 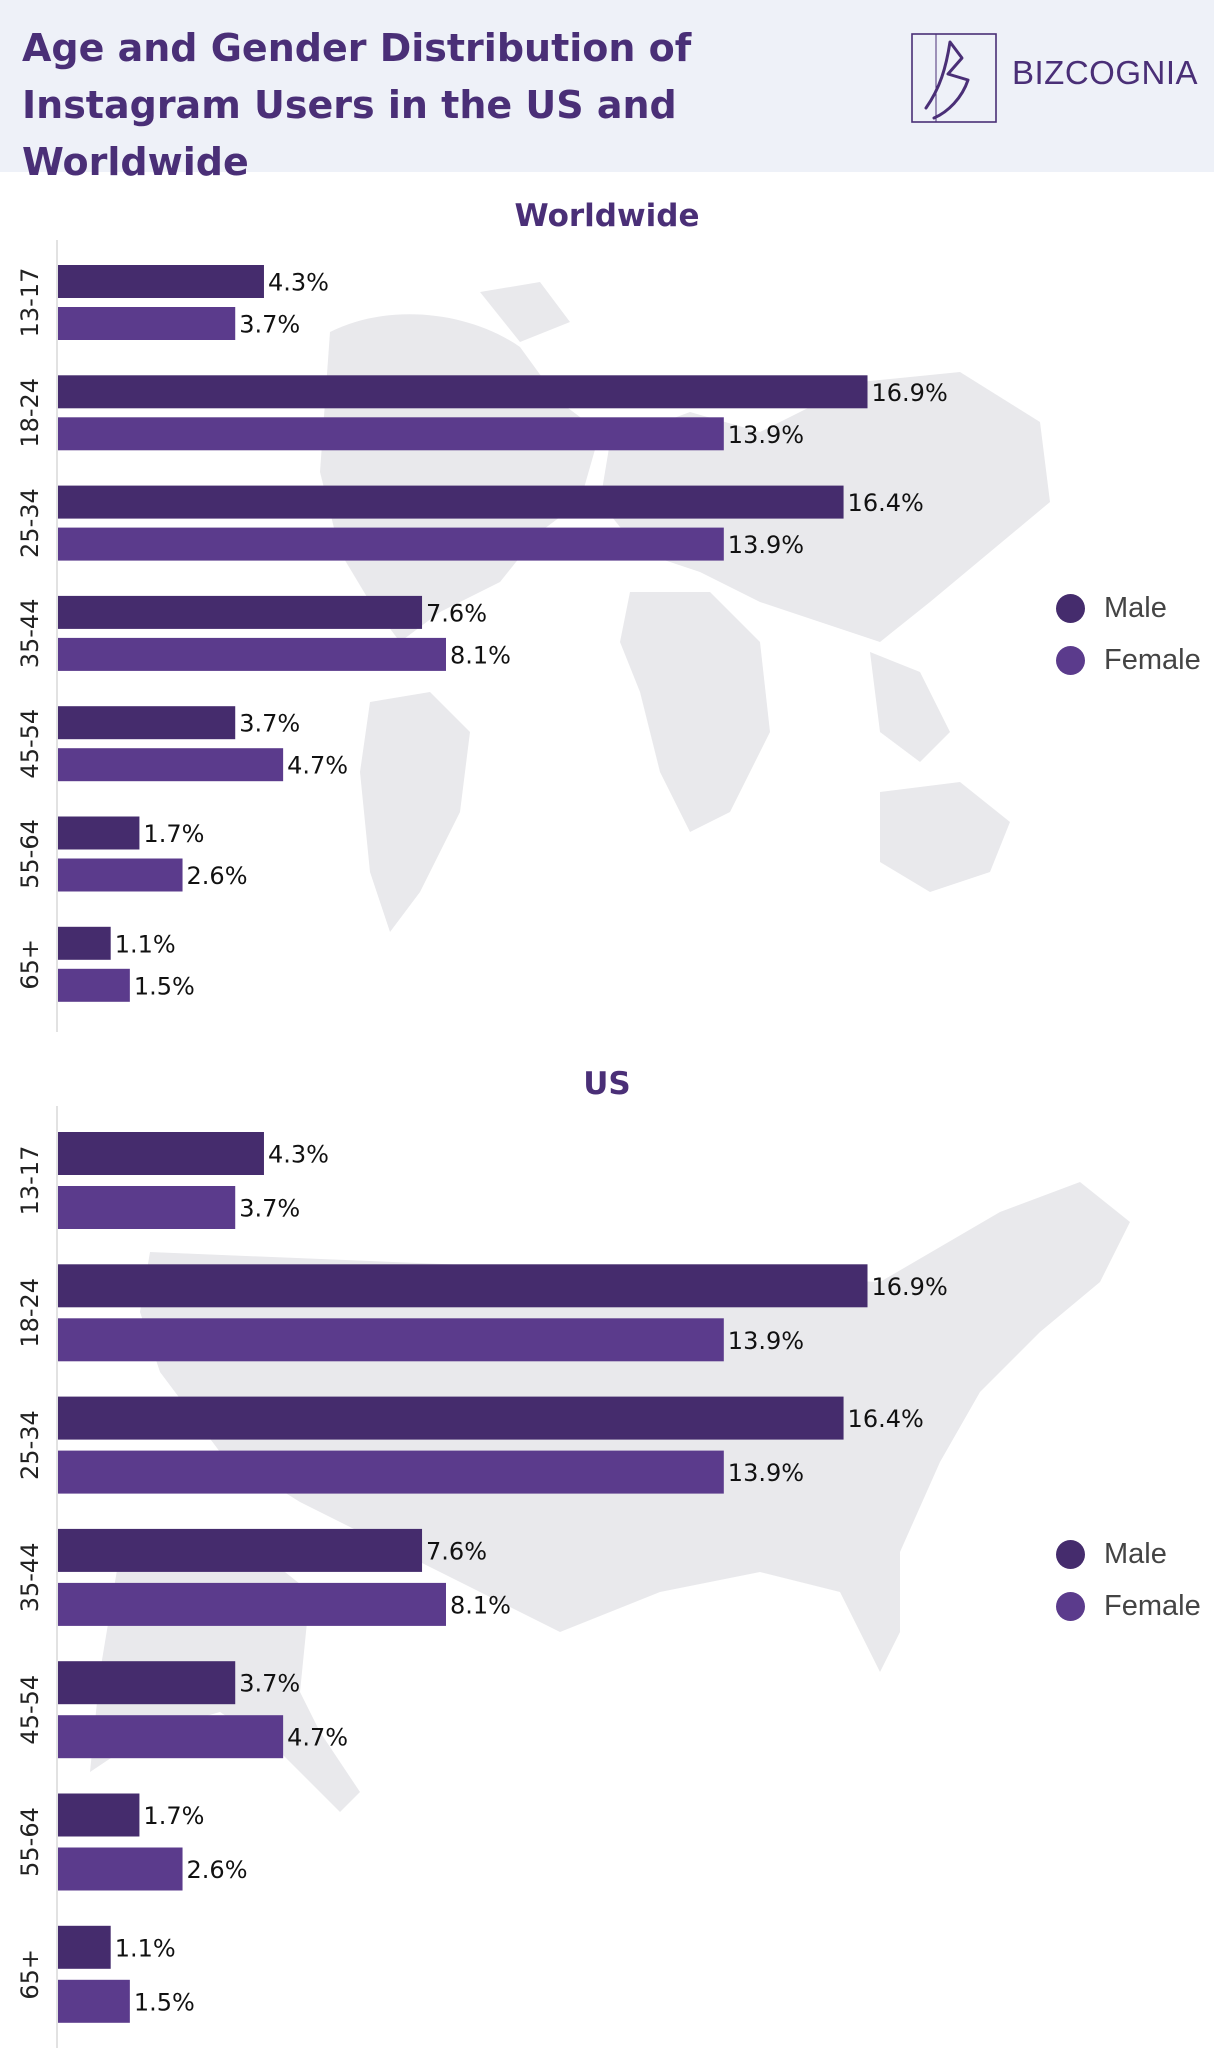 What do you see at coordinates (1105, 72) in the screenshot?
I see `brand-name: BIZCOGNIA` at bounding box center [1105, 72].